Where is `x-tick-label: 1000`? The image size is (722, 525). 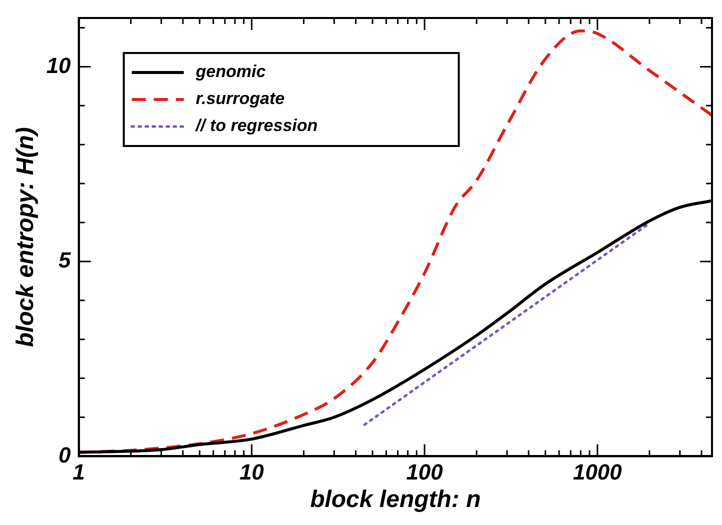
x-tick-label: 1000 is located at coordinates (597, 471).